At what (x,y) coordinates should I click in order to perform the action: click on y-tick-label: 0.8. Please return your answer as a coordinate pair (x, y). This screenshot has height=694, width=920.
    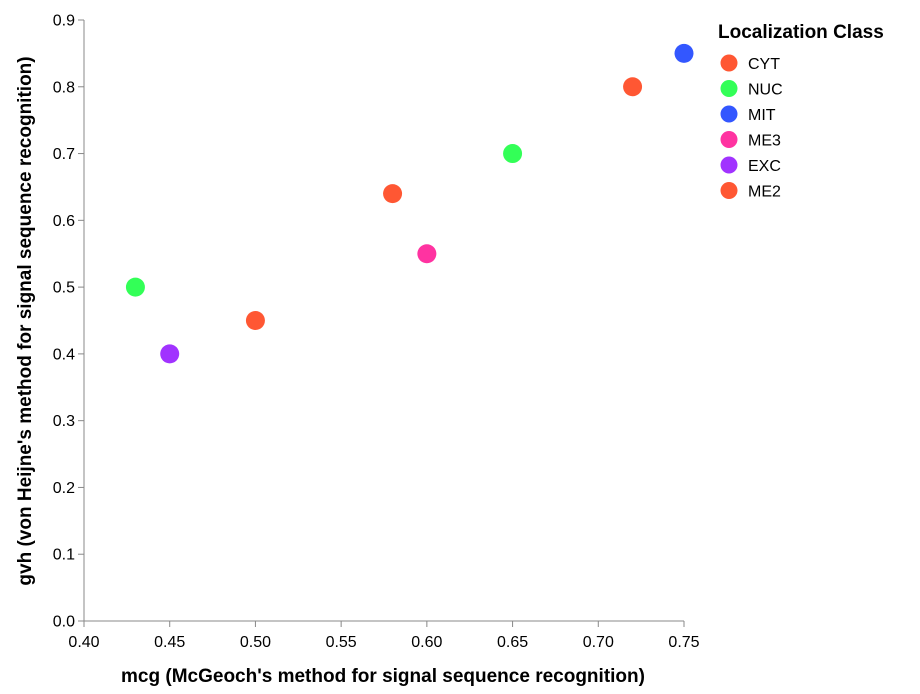
    Looking at the image, I should click on (64, 87).